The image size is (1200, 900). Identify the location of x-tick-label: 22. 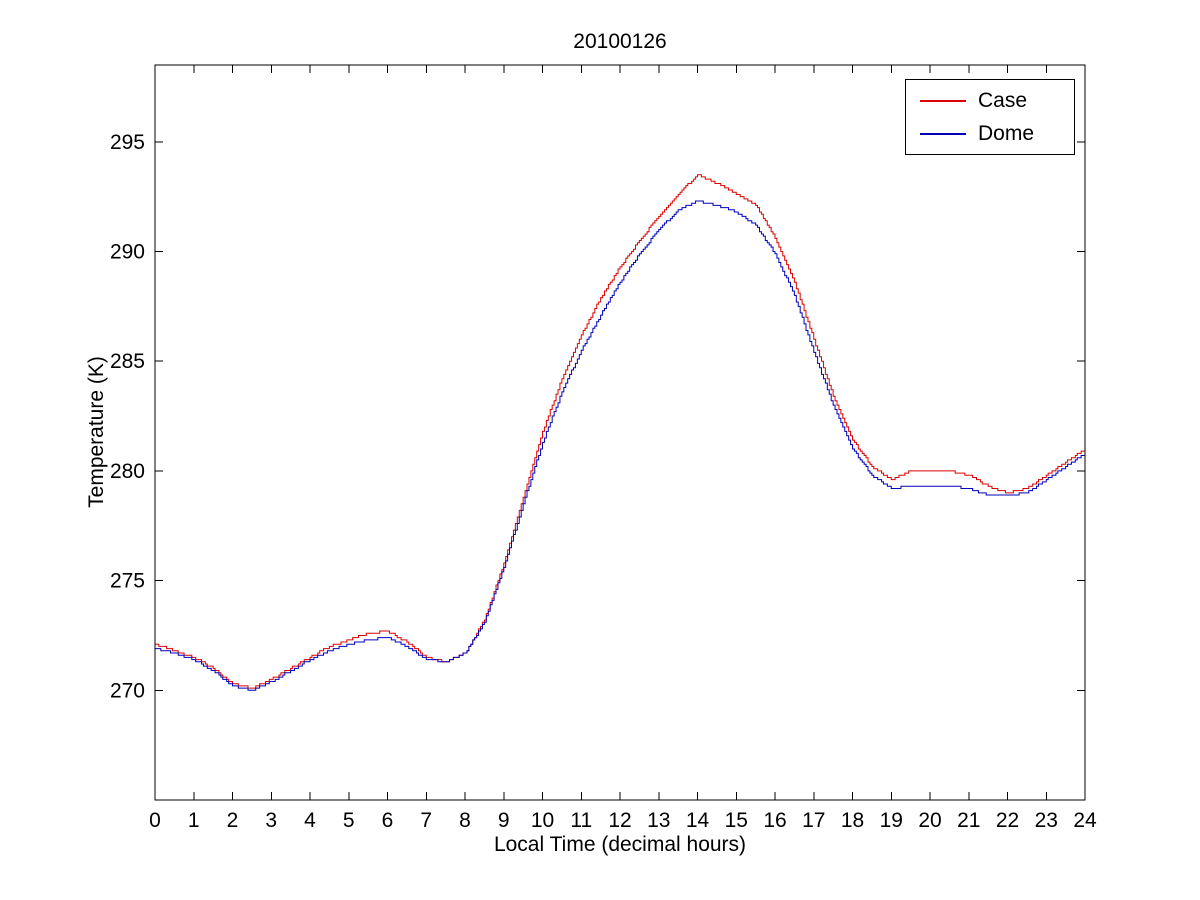
(1007, 820).